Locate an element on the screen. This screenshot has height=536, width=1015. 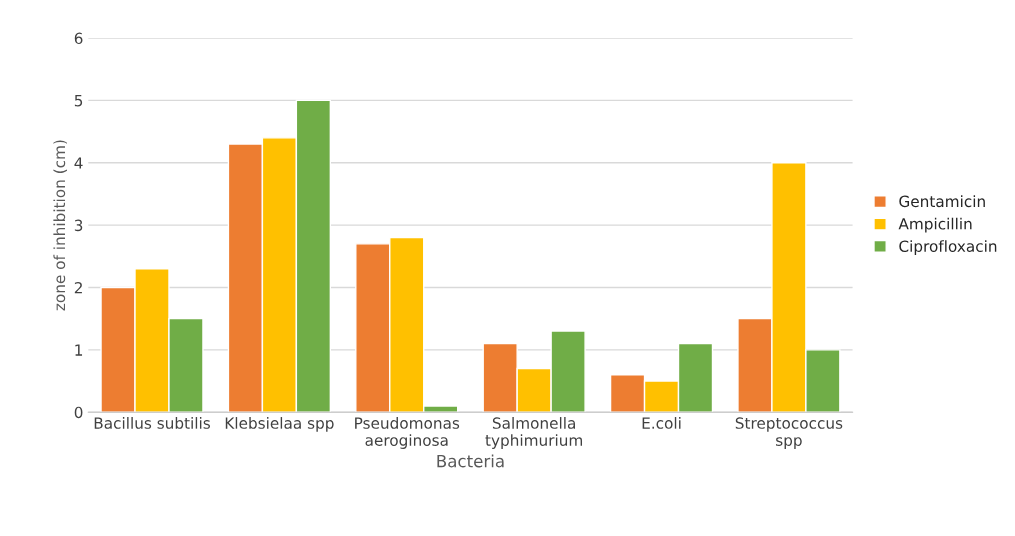
legend-label: Gentamicin is located at coordinates (942, 201).